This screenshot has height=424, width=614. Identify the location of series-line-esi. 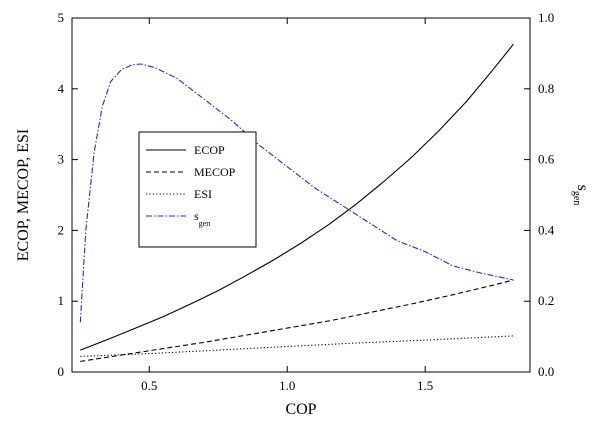
(297, 346).